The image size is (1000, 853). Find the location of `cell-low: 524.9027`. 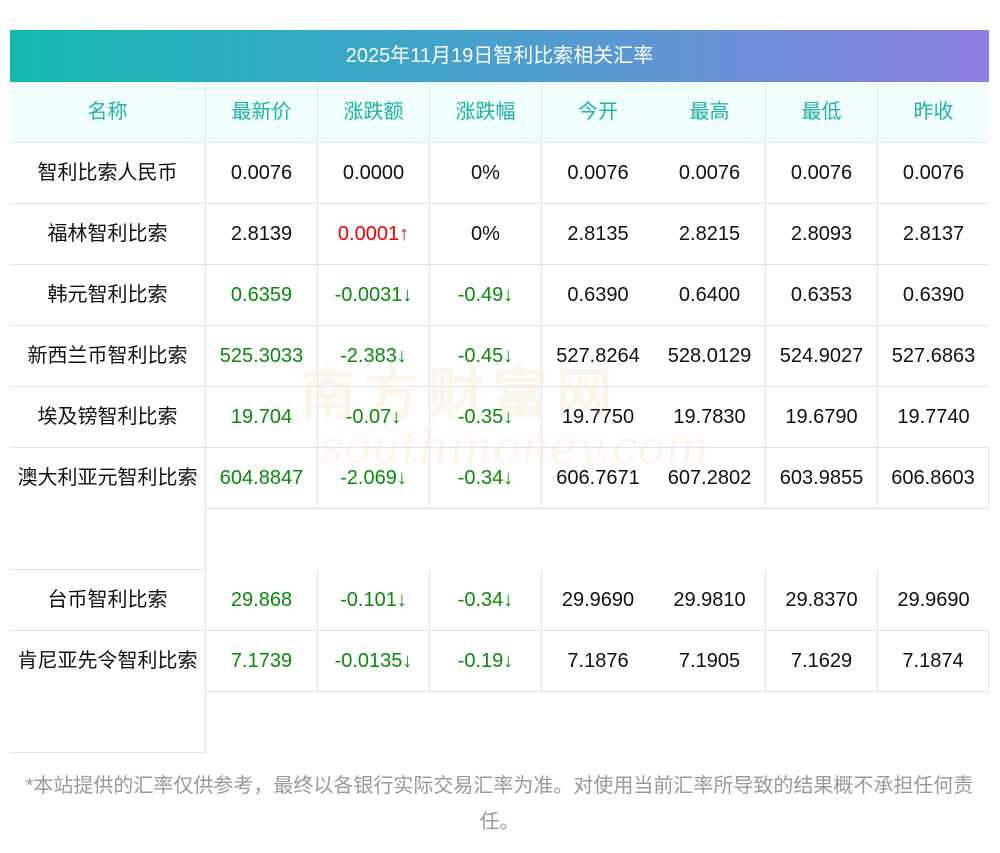

cell-low: 524.9027 is located at coordinates (822, 356).